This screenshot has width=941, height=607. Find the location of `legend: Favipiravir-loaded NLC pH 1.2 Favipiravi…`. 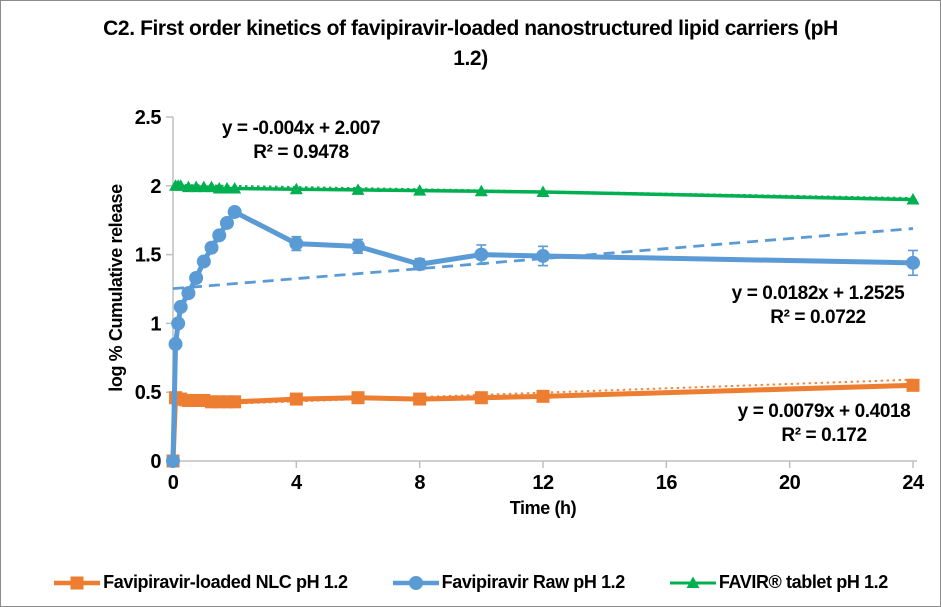

legend: Favipiravir-loaded NLC pH 1.2 Favipiravi… is located at coordinates (470, 582).